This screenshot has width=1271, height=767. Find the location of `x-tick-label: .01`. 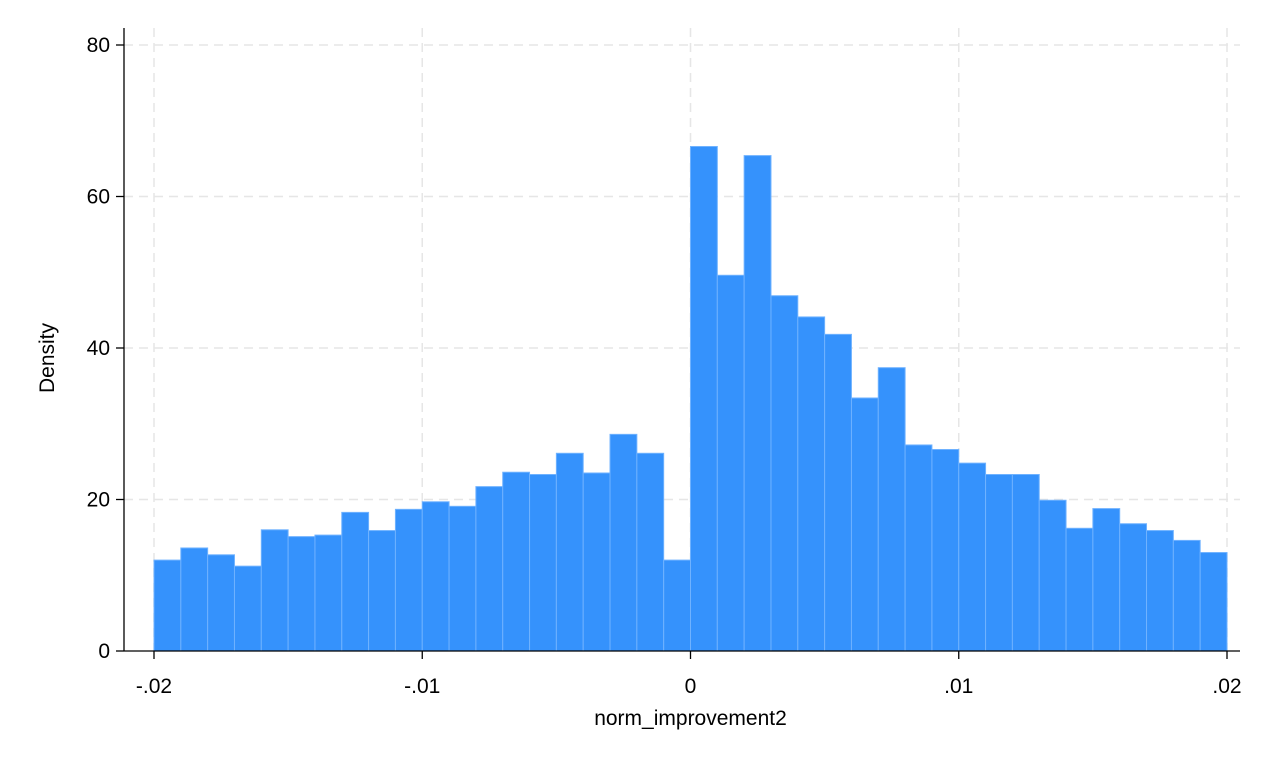

x-tick-label: .01 is located at coordinates (958, 686).